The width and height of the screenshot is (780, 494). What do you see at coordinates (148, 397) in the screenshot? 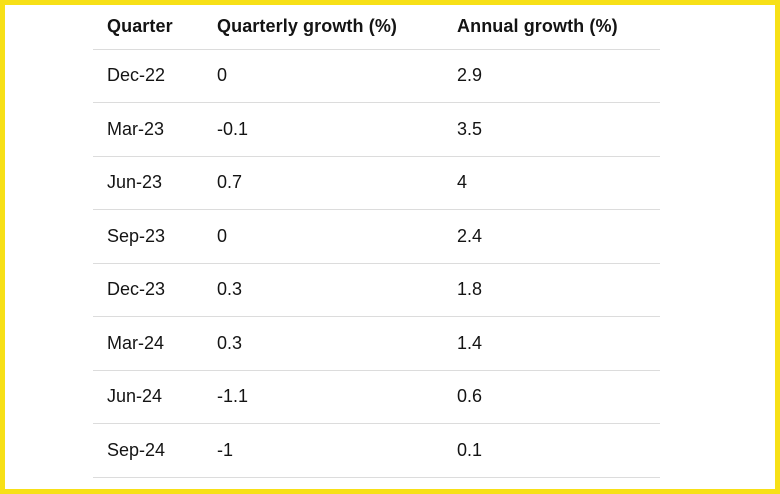
I see `cell-quarter: Jun-24` at bounding box center [148, 397].